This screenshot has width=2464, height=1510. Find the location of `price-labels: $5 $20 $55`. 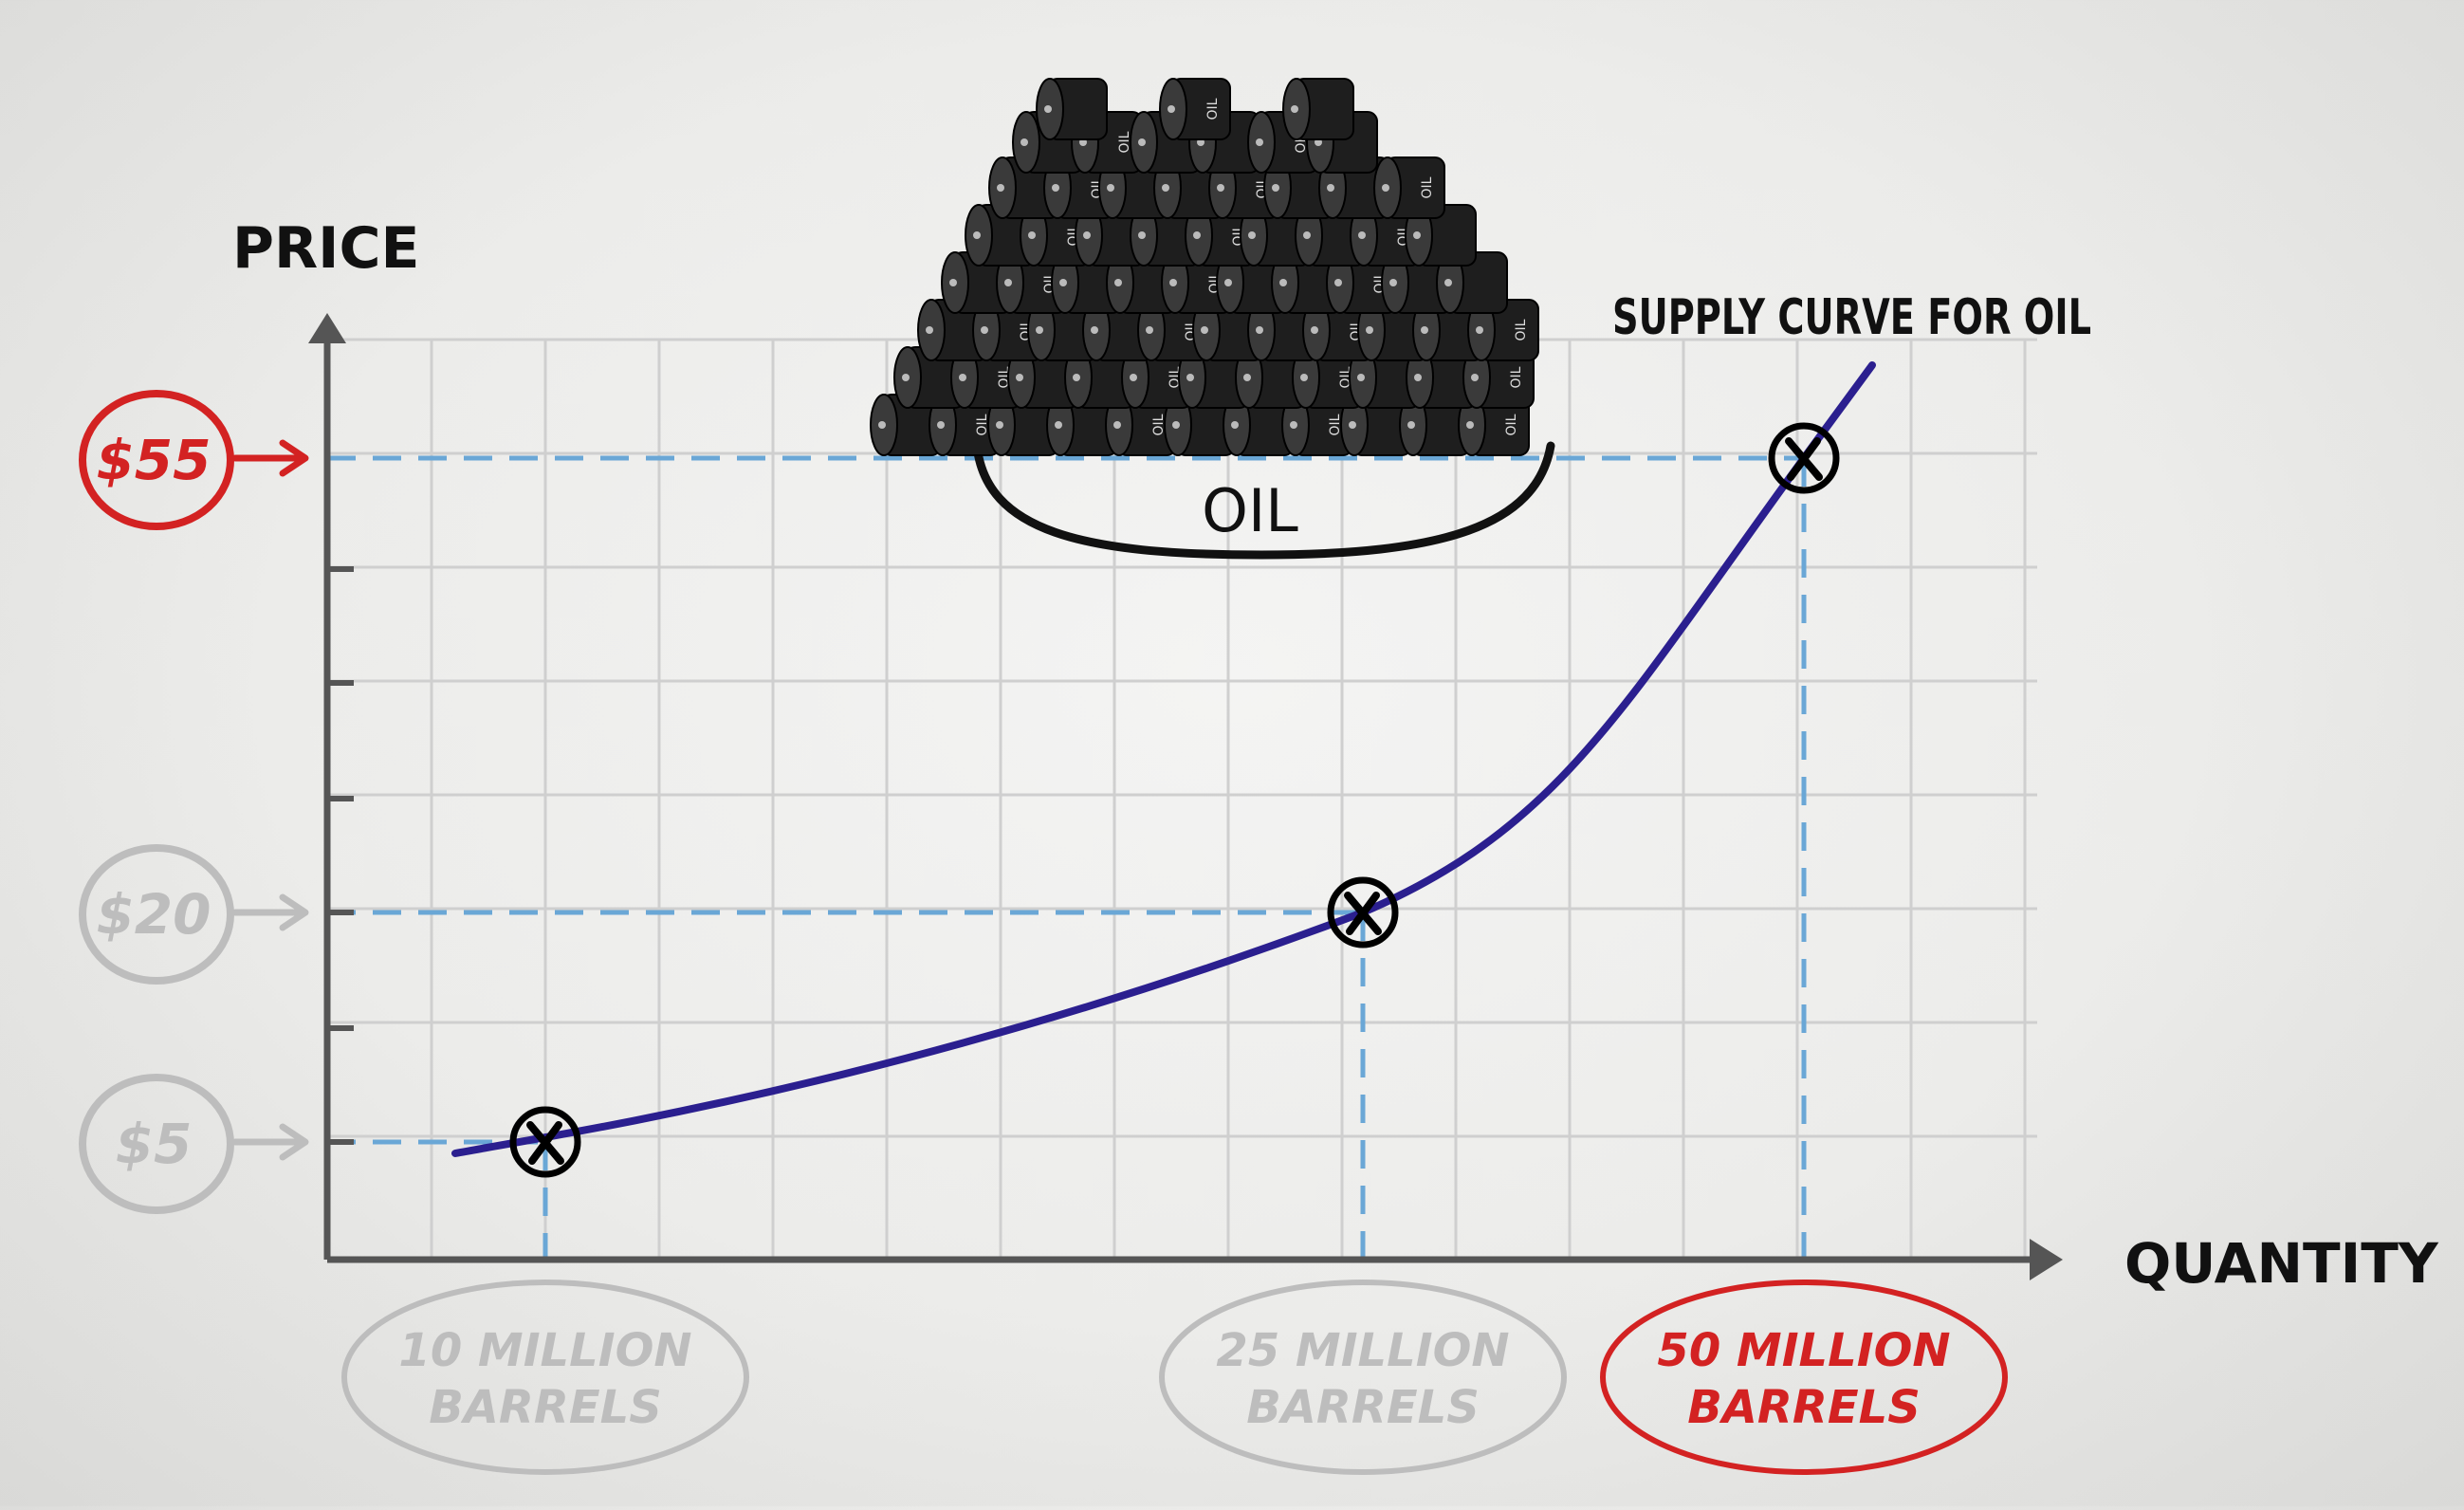

price-labels: $5 $20 $55 is located at coordinates (194, 802).